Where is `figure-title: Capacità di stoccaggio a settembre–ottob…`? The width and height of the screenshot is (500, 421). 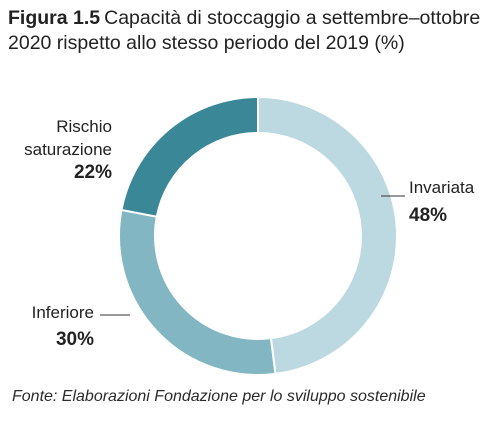
figure-title: Capacità di stoccaggio a settembre–ottob… is located at coordinates (244, 30).